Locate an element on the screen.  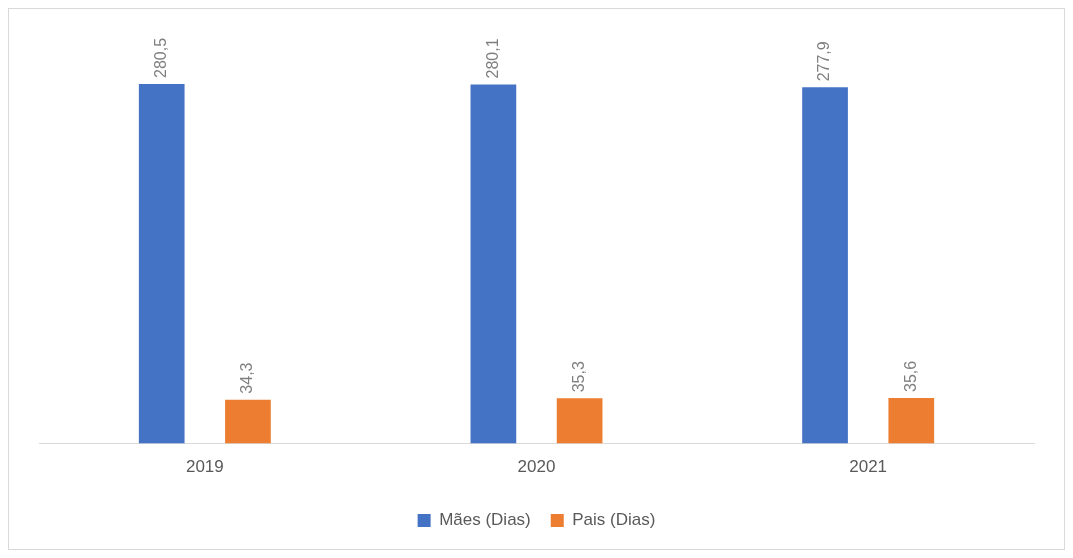
data-label: 34,3 is located at coordinates (247, 378).